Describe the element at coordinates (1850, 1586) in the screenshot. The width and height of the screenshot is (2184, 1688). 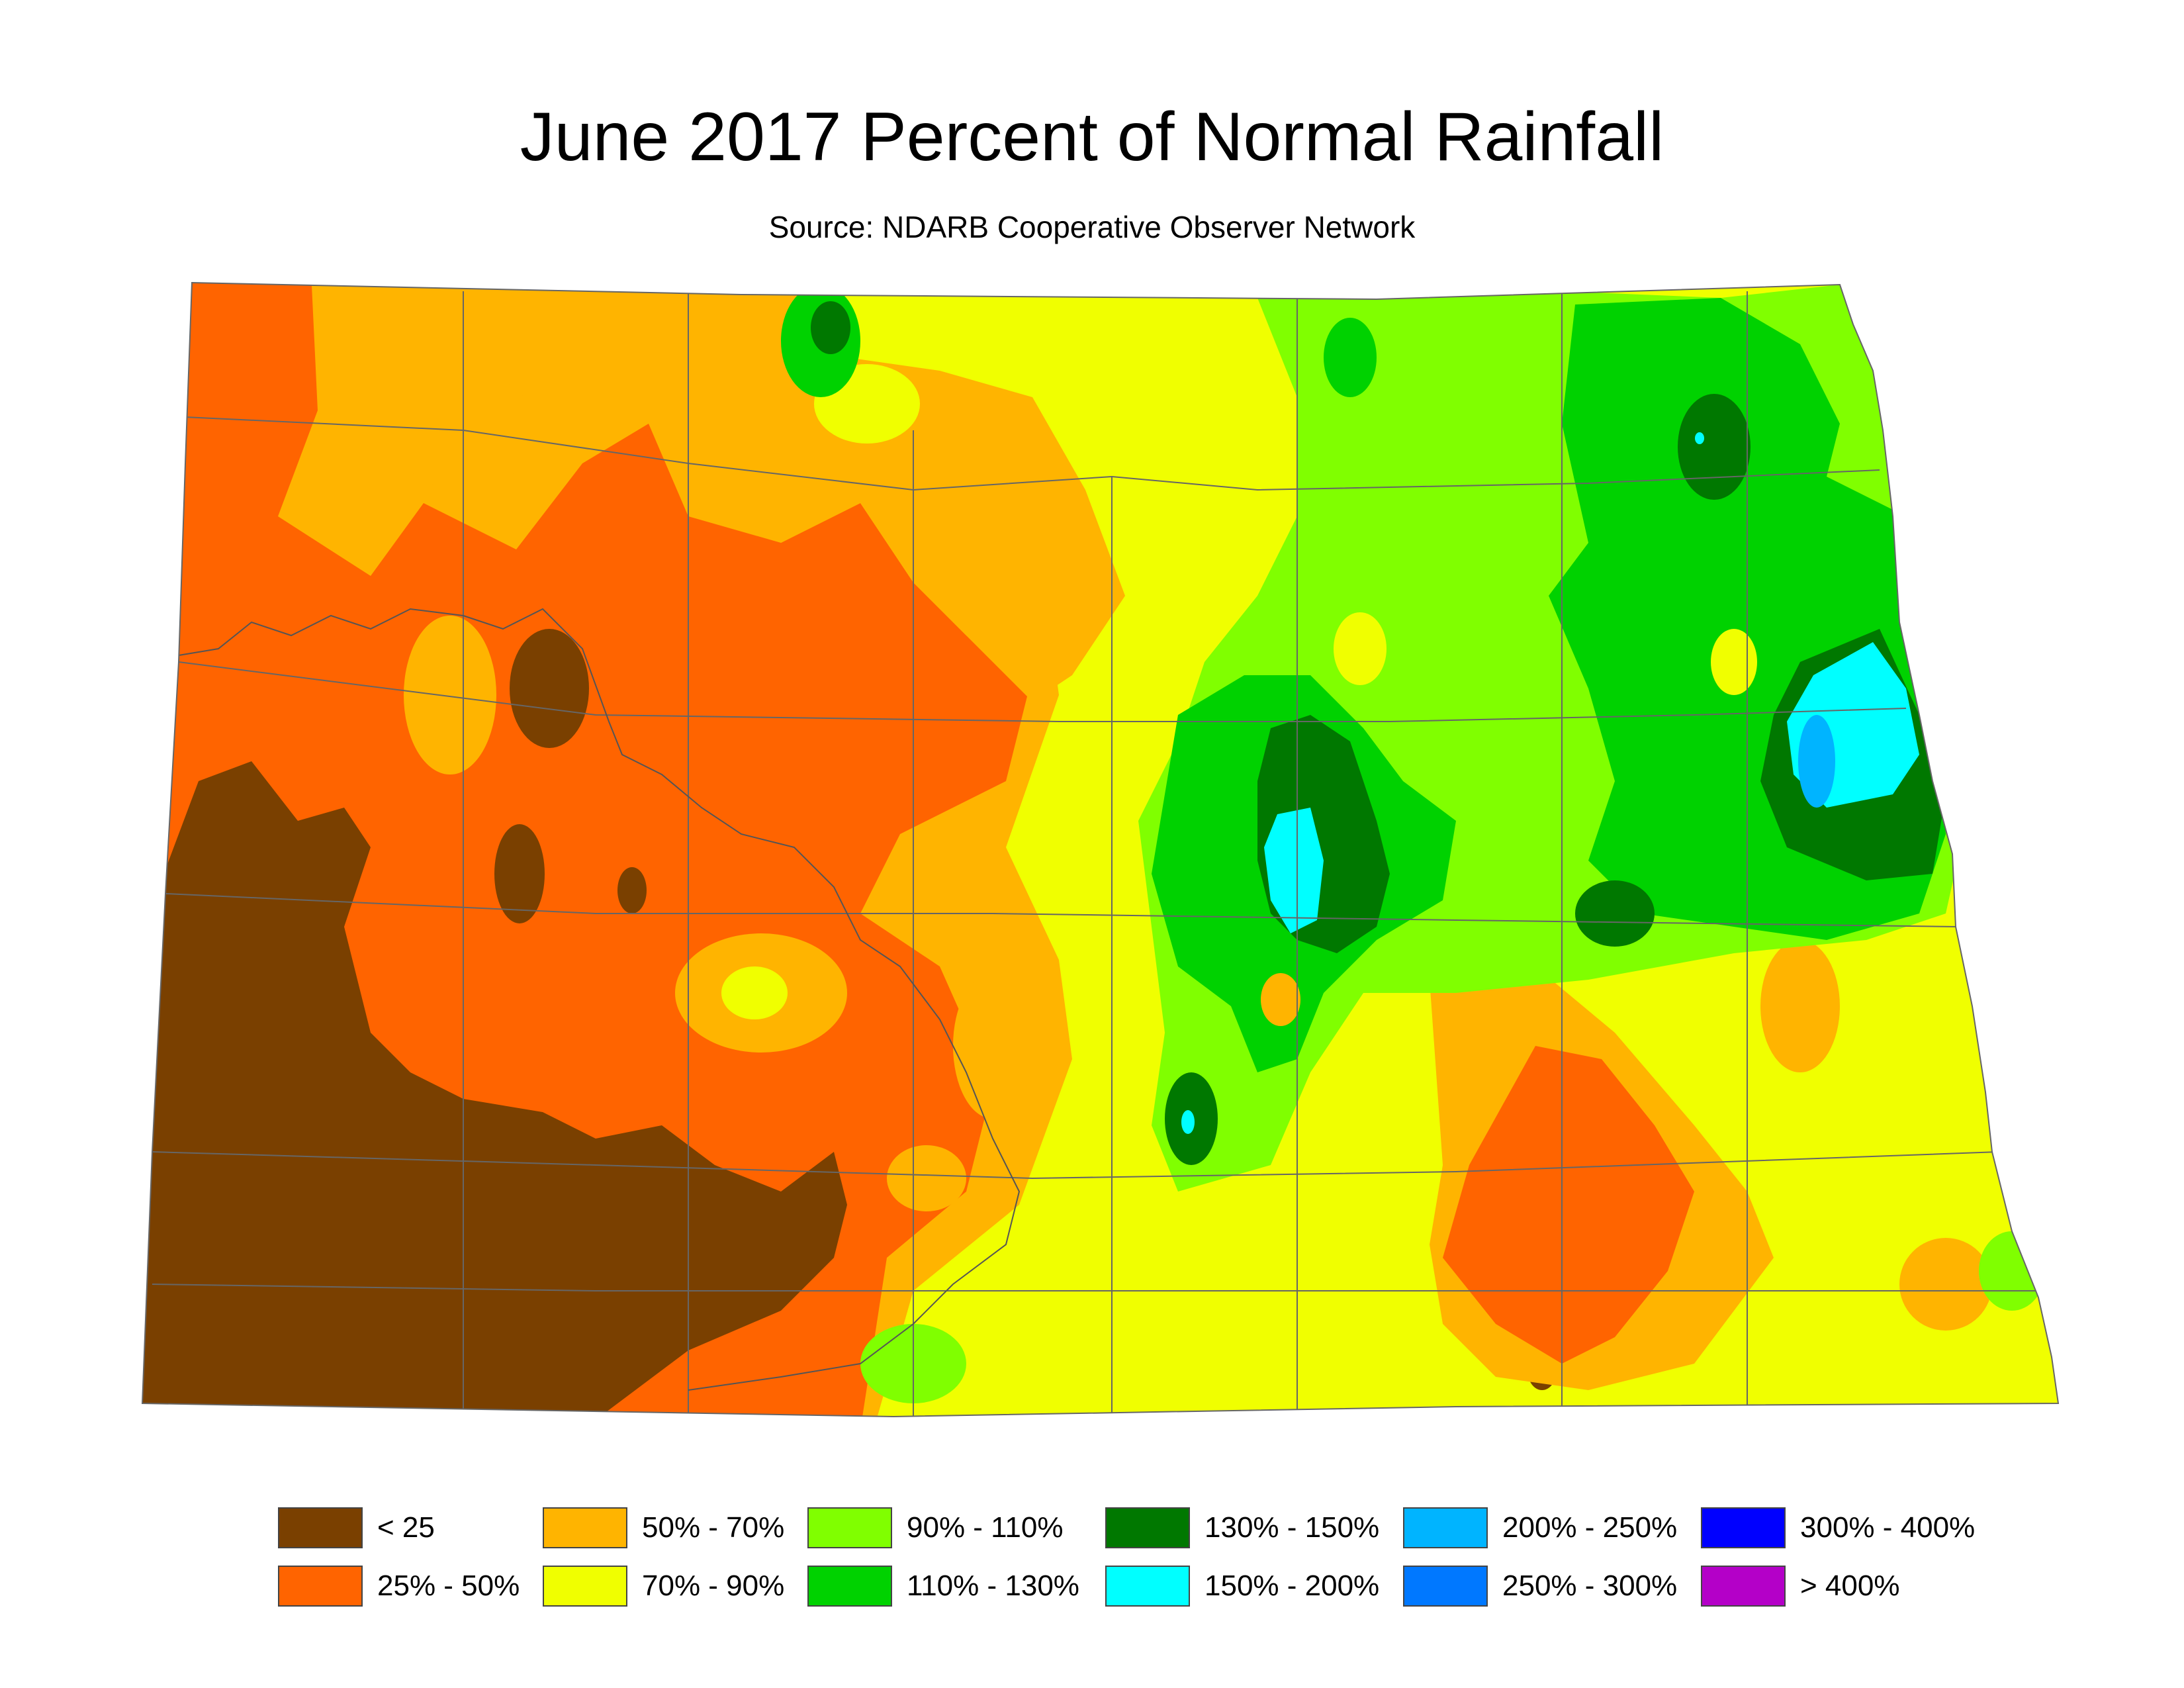
I see `legend-label: > 400%` at that location.